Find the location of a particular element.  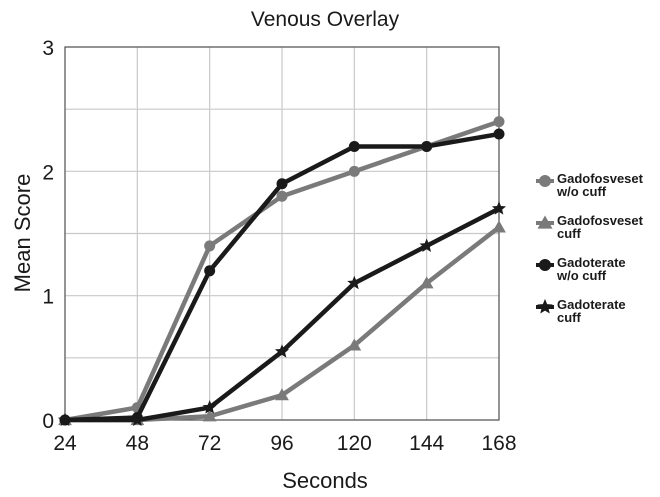

legend-item: Gadofosveset cuff is located at coordinates (590, 227).